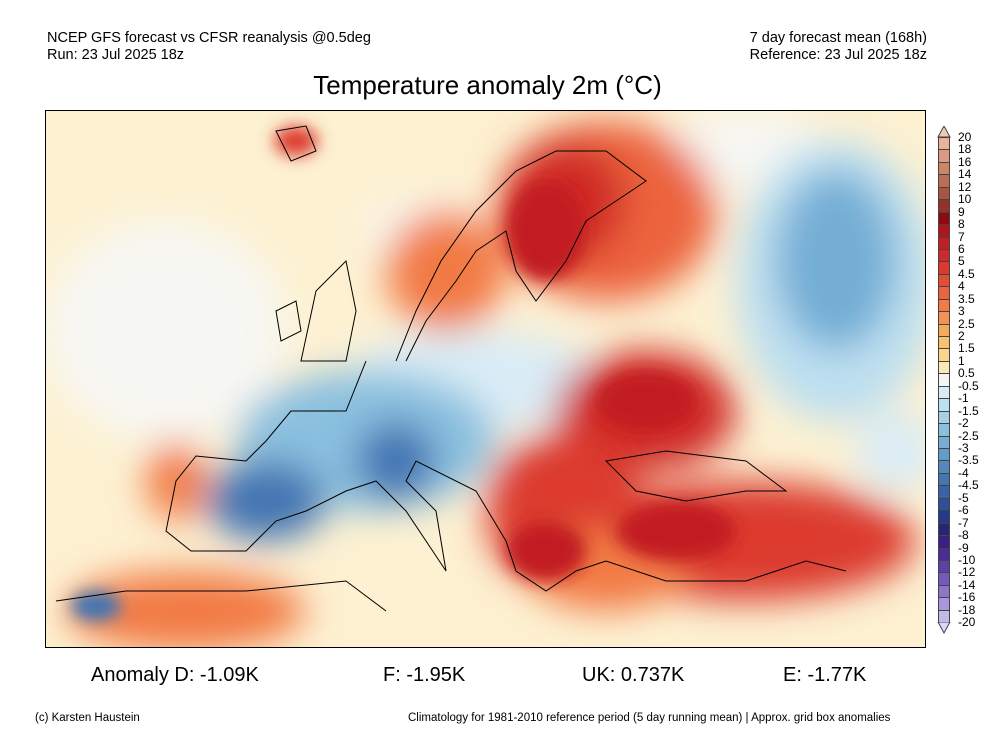  What do you see at coordinates (968, 410) in the screenshot?
I see `colorbar-label: -1.5` at bounding box center [968, 410].